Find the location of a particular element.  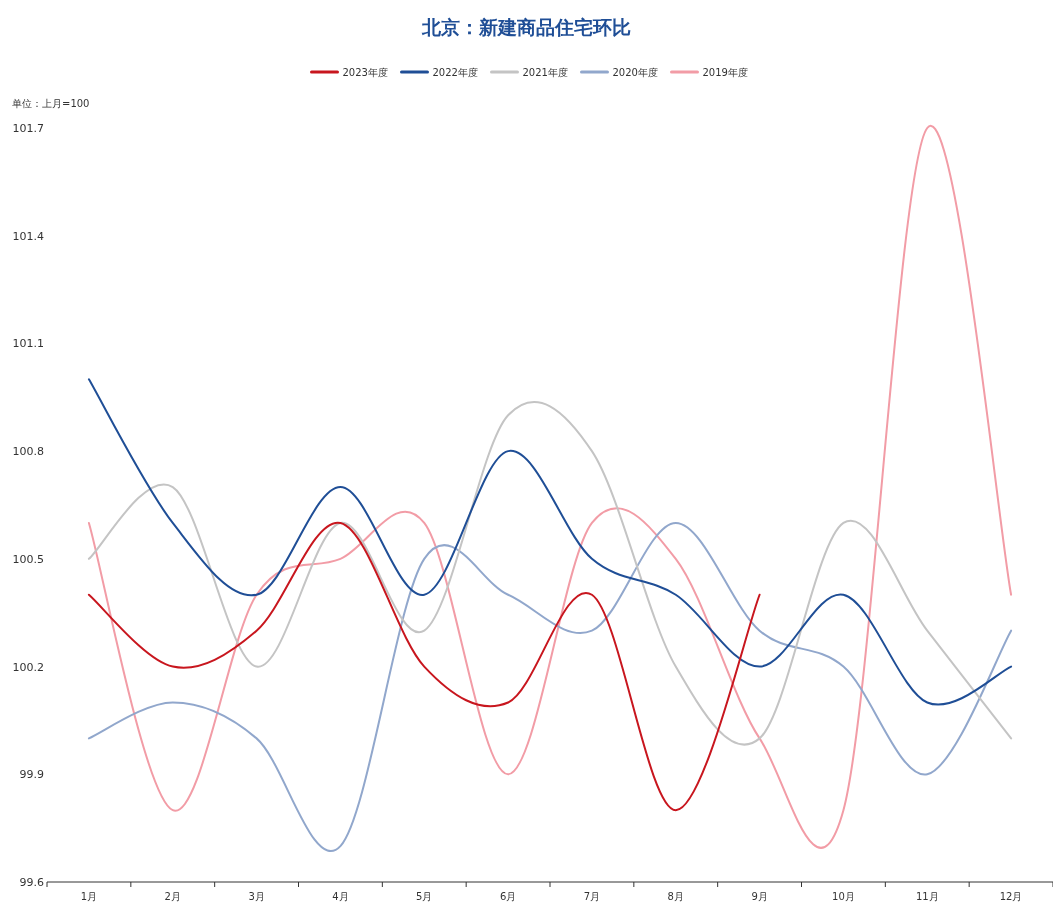

xtick: 6月 is located at coordinates (508, 896).